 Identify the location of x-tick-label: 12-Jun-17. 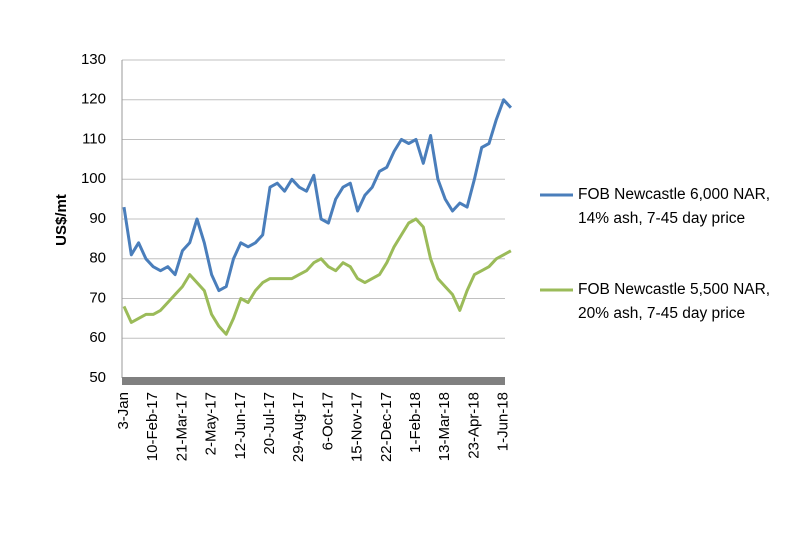
(240, 426).